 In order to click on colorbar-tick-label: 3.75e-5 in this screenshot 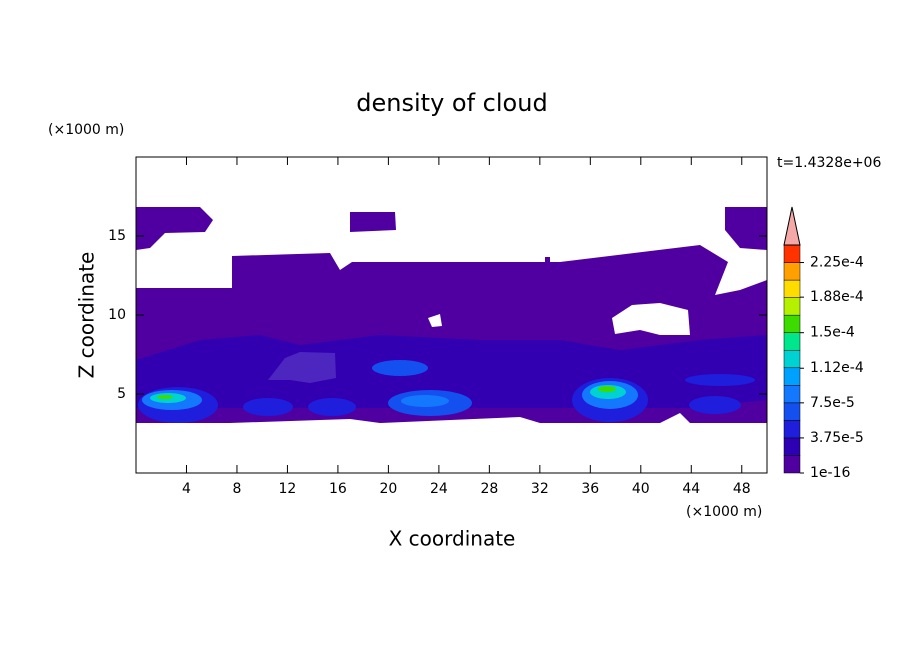, I will do `click(837, 438)`.